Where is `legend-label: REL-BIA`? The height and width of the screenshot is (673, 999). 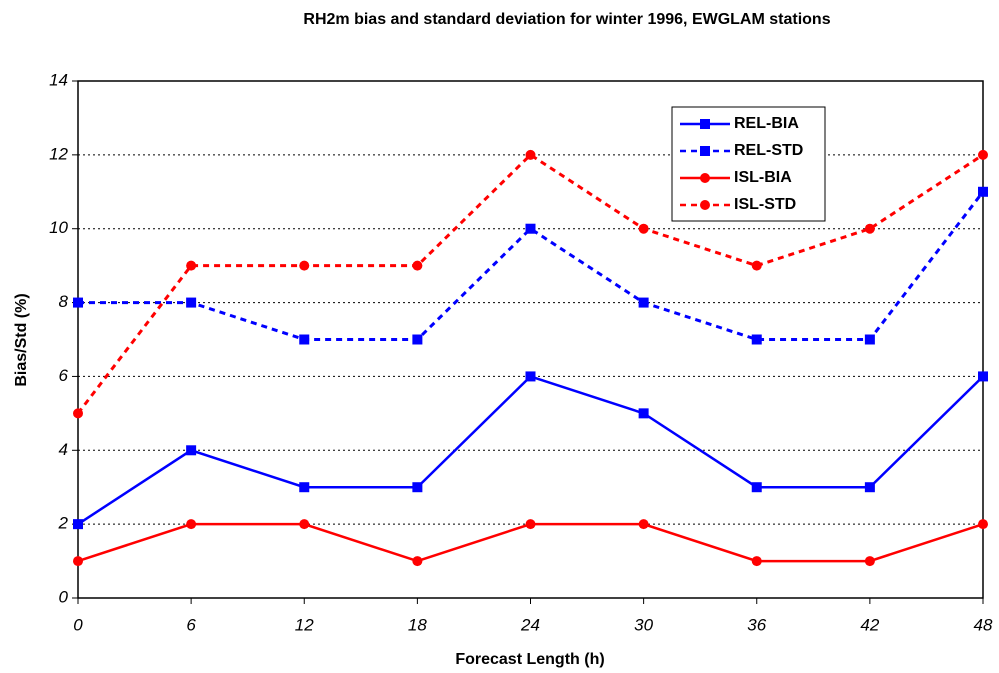 legend-label: REL-BIA is located at coordinates (766, 123).